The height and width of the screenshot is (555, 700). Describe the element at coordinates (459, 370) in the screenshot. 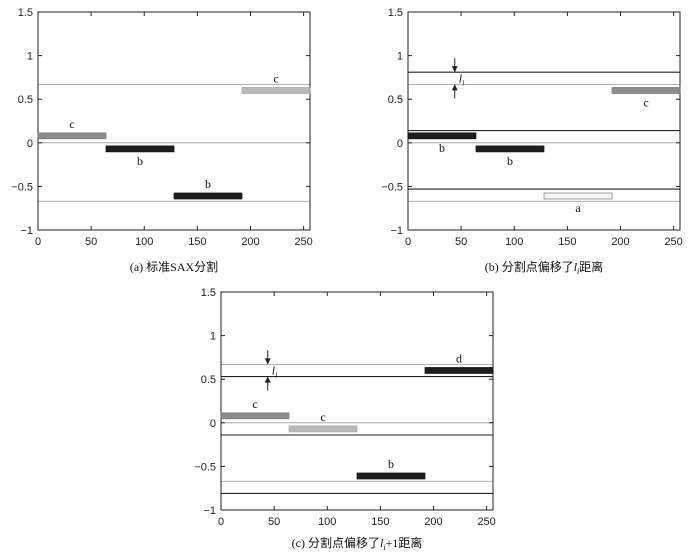

I see `segment-bar-d` at that location.